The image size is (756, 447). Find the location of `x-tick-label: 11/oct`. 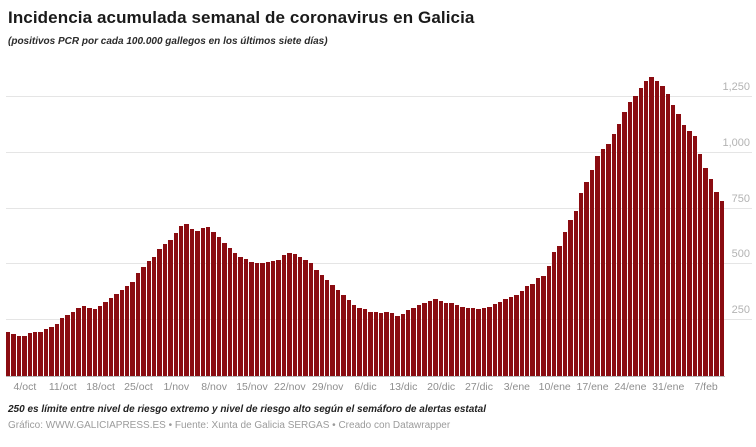

x-tick-label: 11/oct is located at coordinates (62, 387).